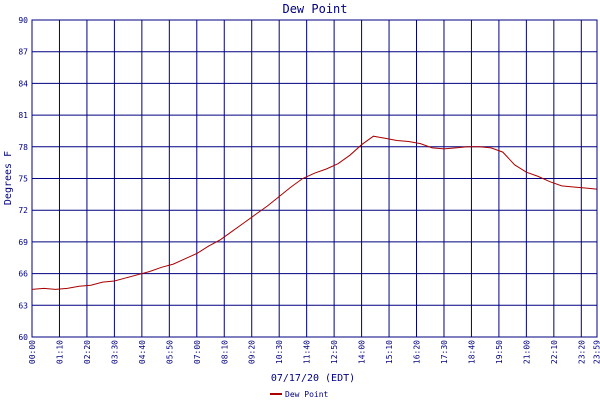 Image resolution: width=600 pixels, height=400 pixels. What do you see at coordinates (142, 352) in the screenshot?
I see `x-tick-label: 04:40` at bounding box center [142, 352].